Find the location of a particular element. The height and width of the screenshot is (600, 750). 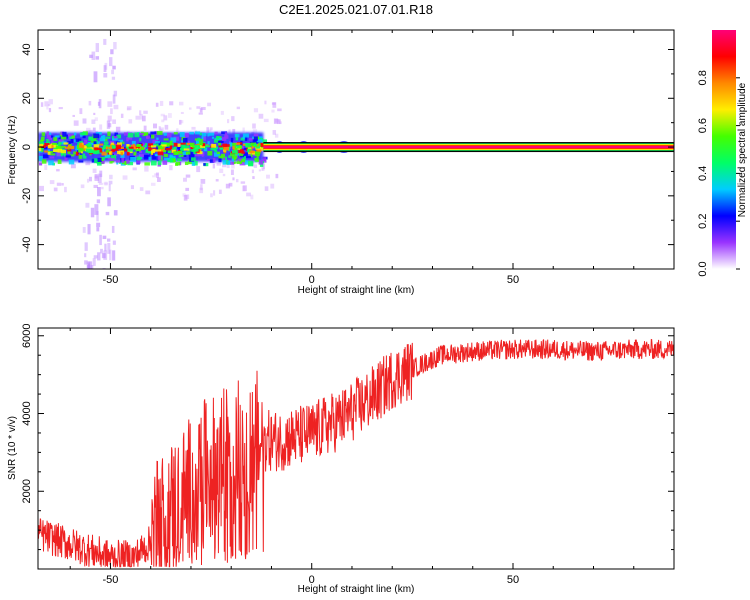

colorbar-ticks: 0.0 0.2 0.4 0.6 0.8 is located at coordinates (718, 173).